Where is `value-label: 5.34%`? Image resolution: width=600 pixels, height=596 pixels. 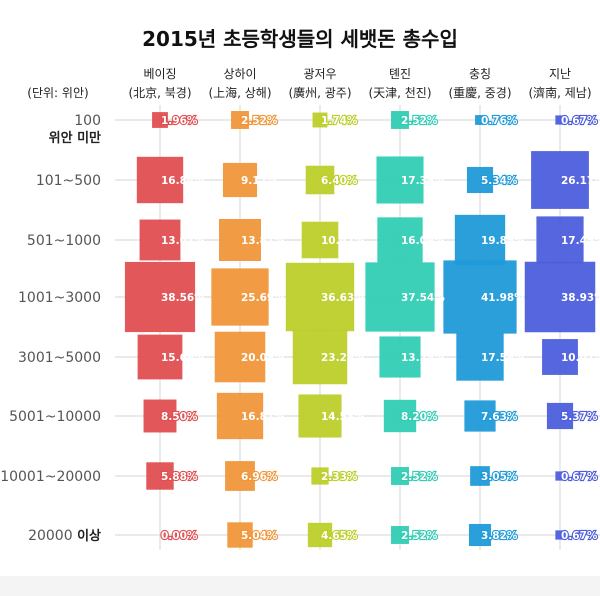 value-label: 5.34% is located at coordinates (499, 181).